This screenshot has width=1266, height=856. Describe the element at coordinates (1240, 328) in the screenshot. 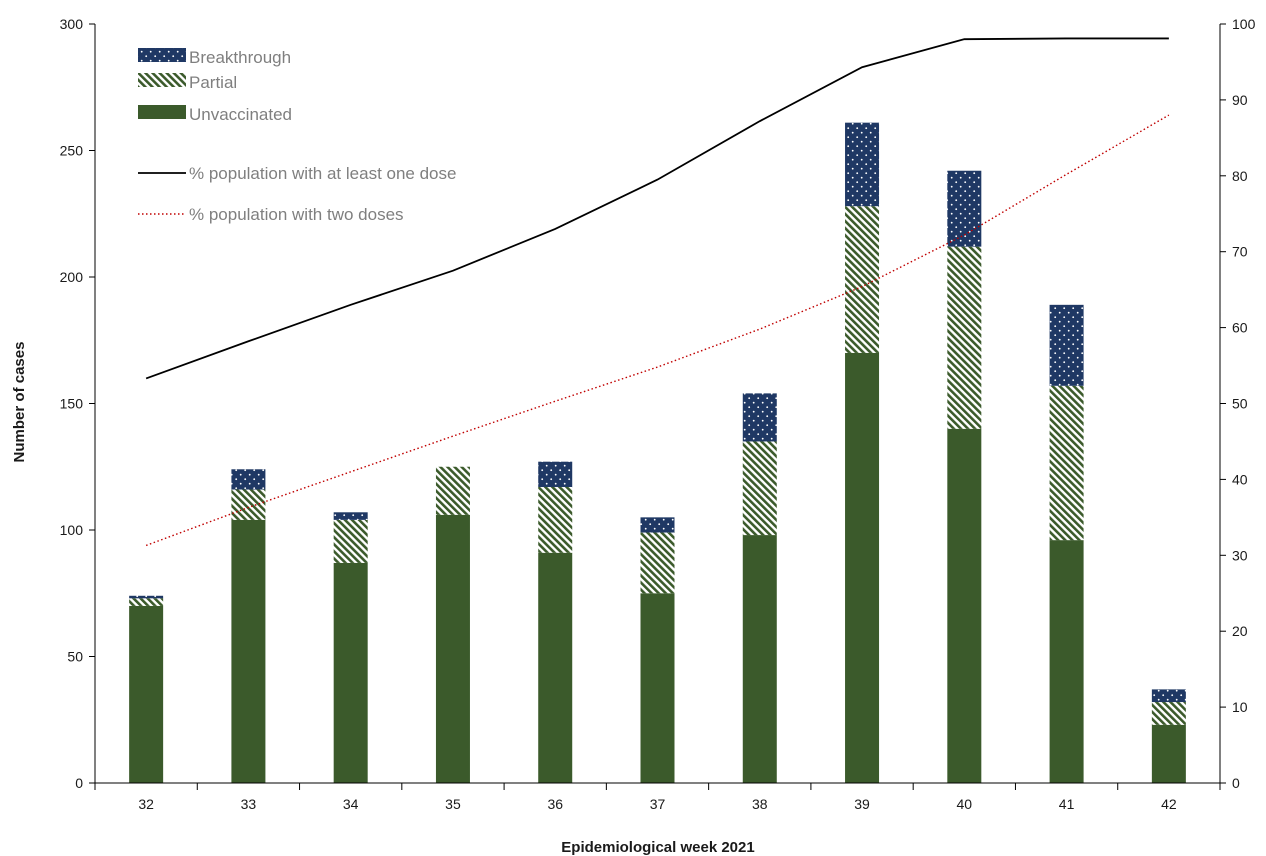

I see `y2-tick-label: 60` at that location.